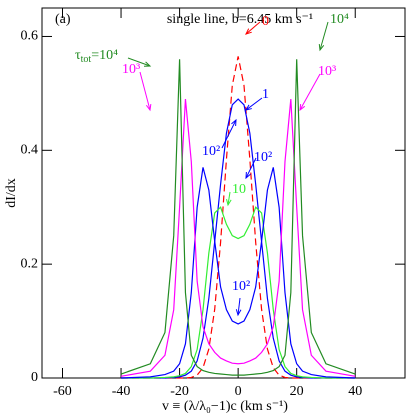  I want to click on annotation: 0, so click(265, 21).